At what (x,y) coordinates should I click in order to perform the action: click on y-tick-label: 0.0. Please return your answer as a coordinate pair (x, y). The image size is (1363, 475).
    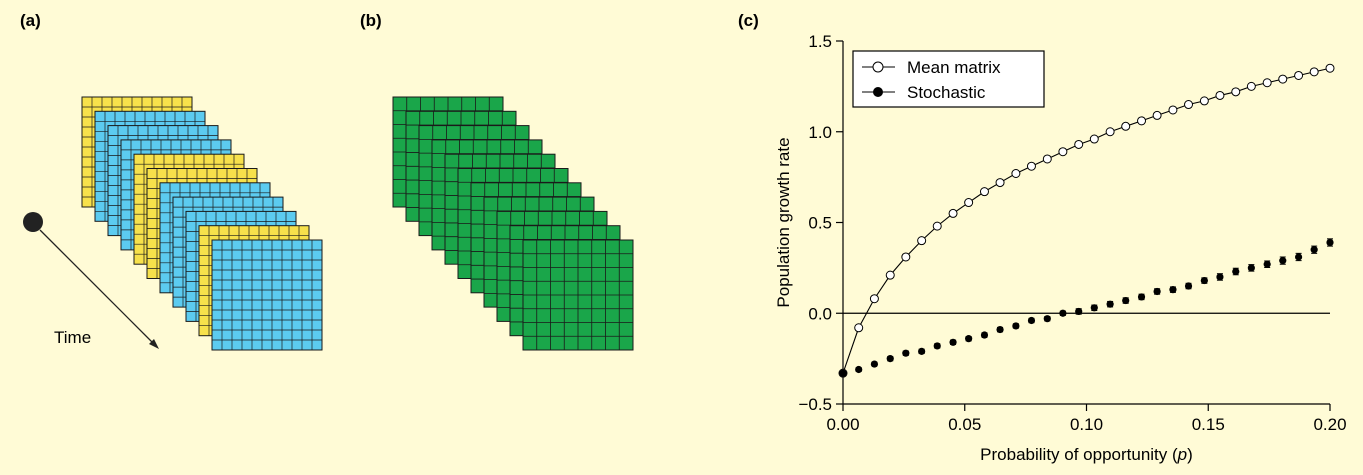
    Looking at the image, I should click on (820, 313).